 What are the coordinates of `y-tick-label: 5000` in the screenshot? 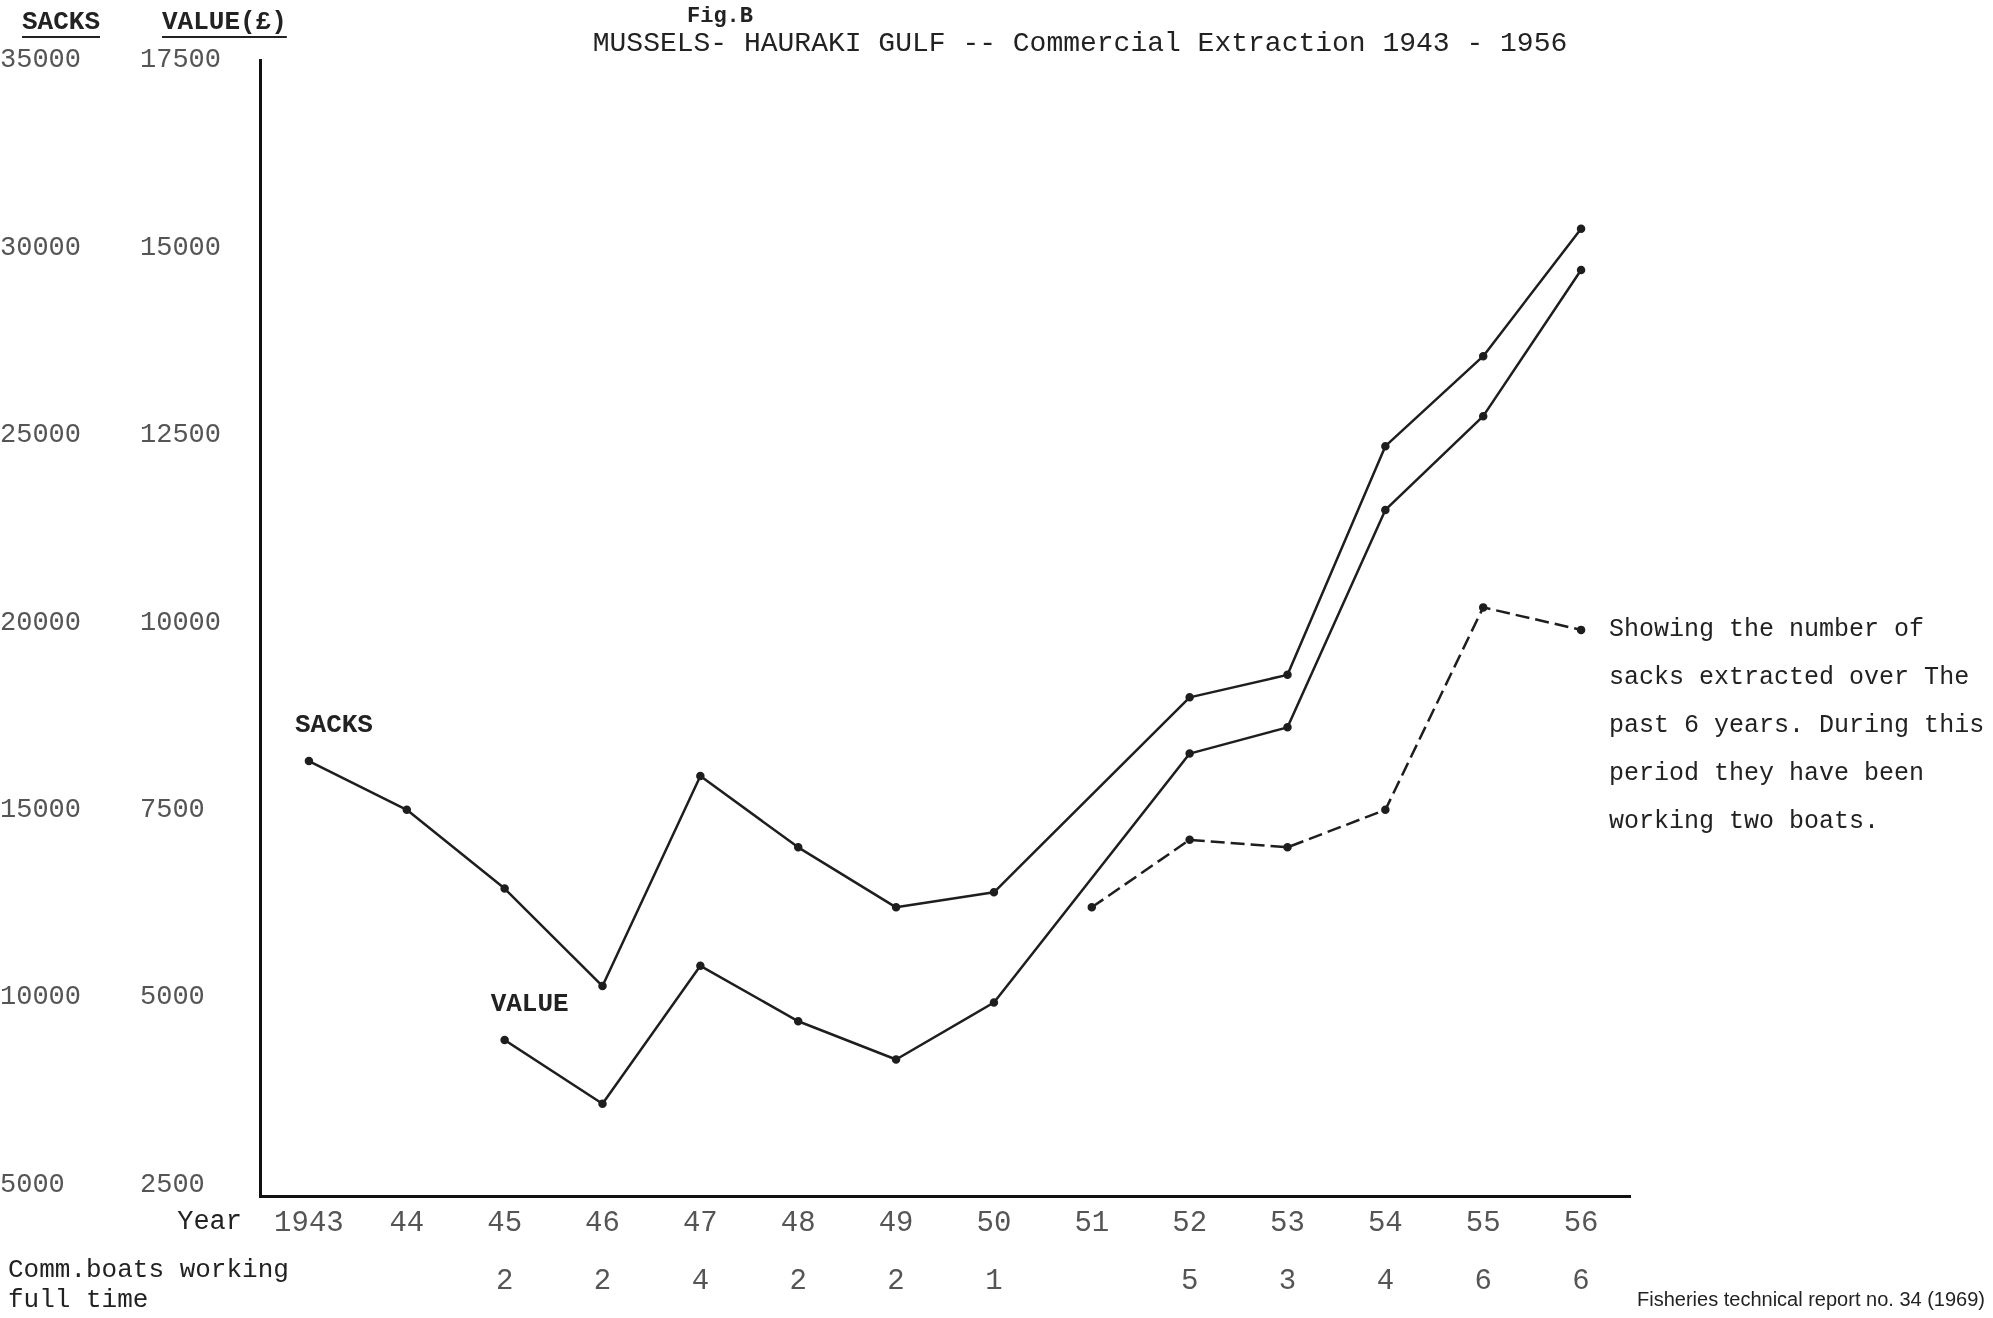 It's located at (32, 1184).